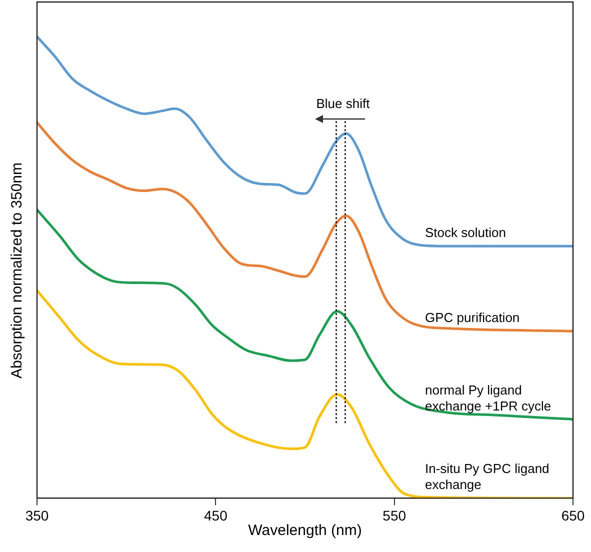 The image size is (591, 552). What do you see at coordinates (472, 318) in the screenshot?
I see `series-label: GPC purification` at bounding box center [472, 318].